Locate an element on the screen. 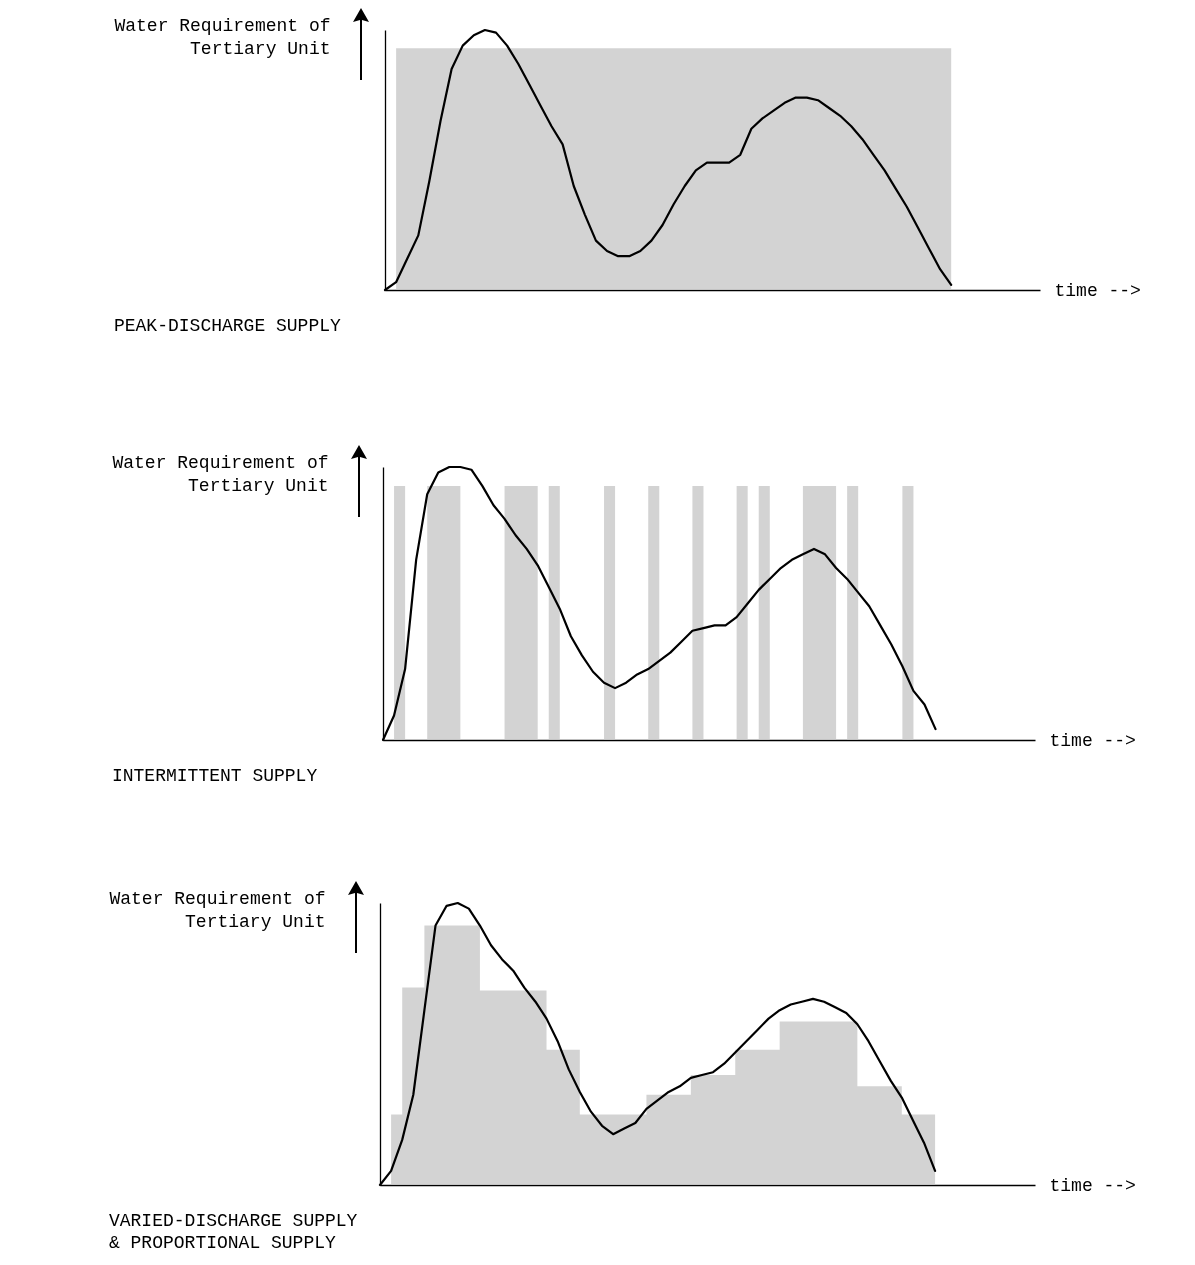  text: VARIED-DISCHARGE SUPPLY & PROPORTIONAL SUPPLY is located at coordinates (233, 1232).